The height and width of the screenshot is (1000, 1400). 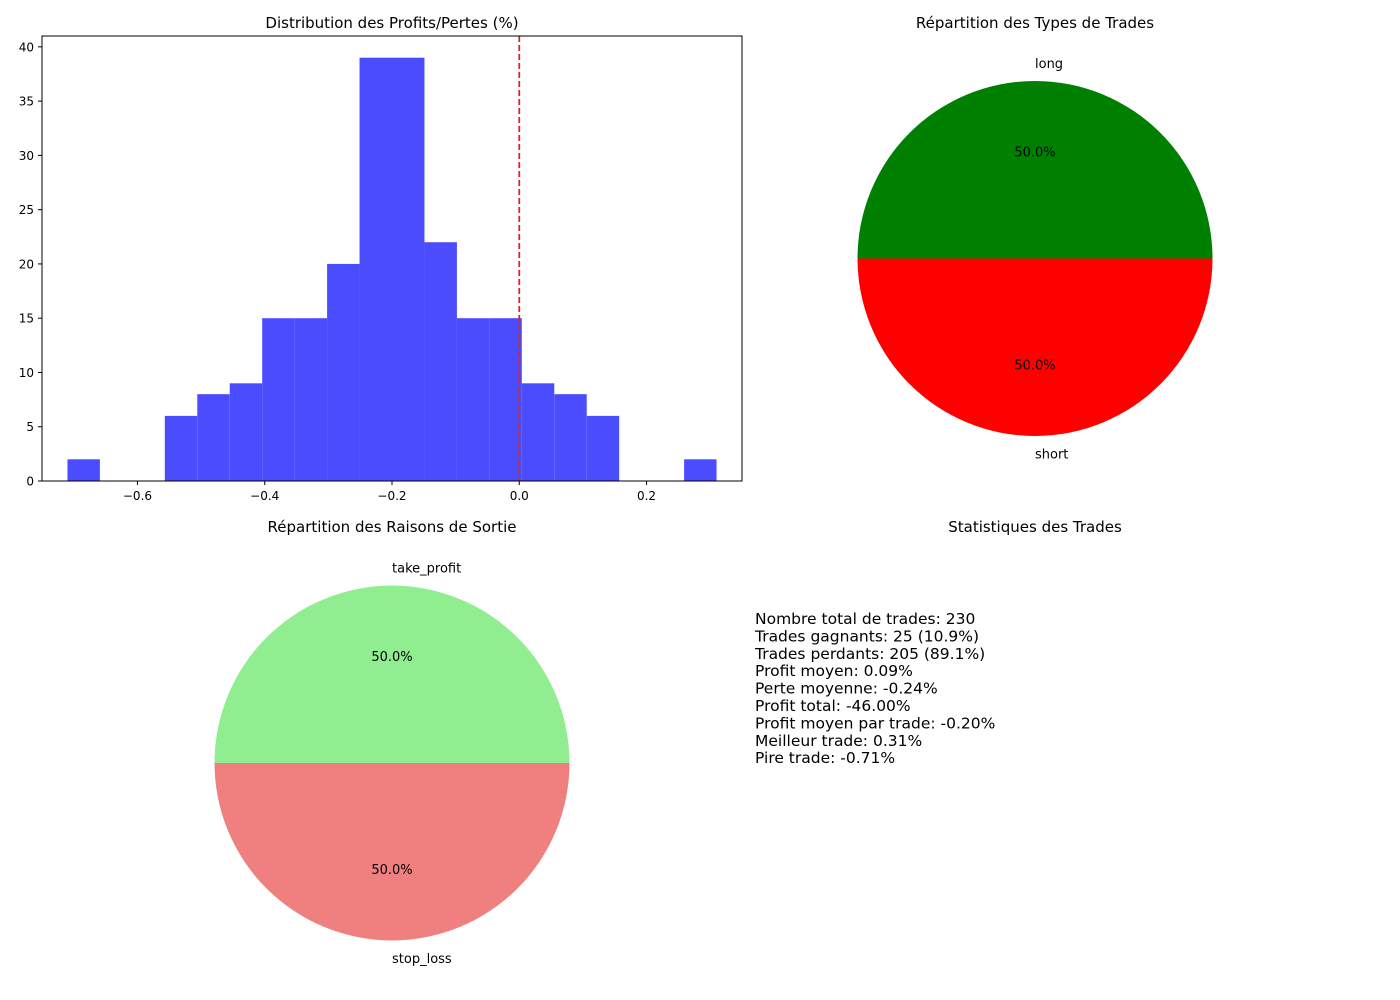 What do you see at coordinates (30, 427) in the screenshot?
I see `y-tick-label: 5` at bounding box center [30, 427].